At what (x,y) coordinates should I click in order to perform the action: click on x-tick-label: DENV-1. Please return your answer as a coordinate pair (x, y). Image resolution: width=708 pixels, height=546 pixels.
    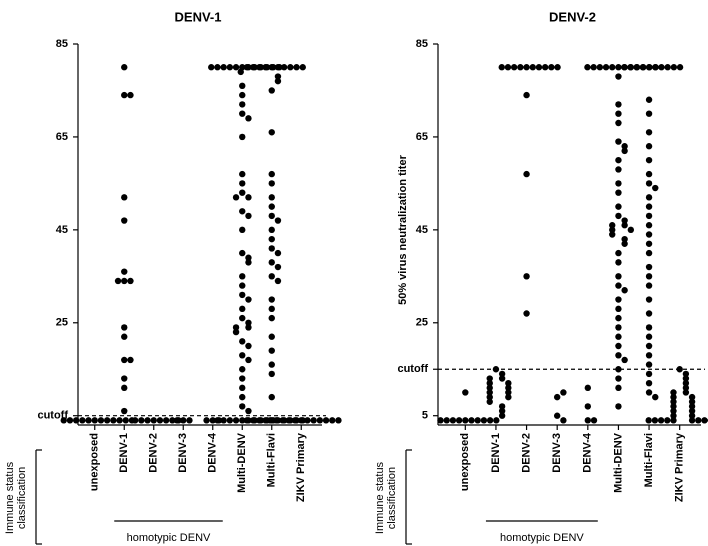
    Looking at the image, I should click on (496, 453).